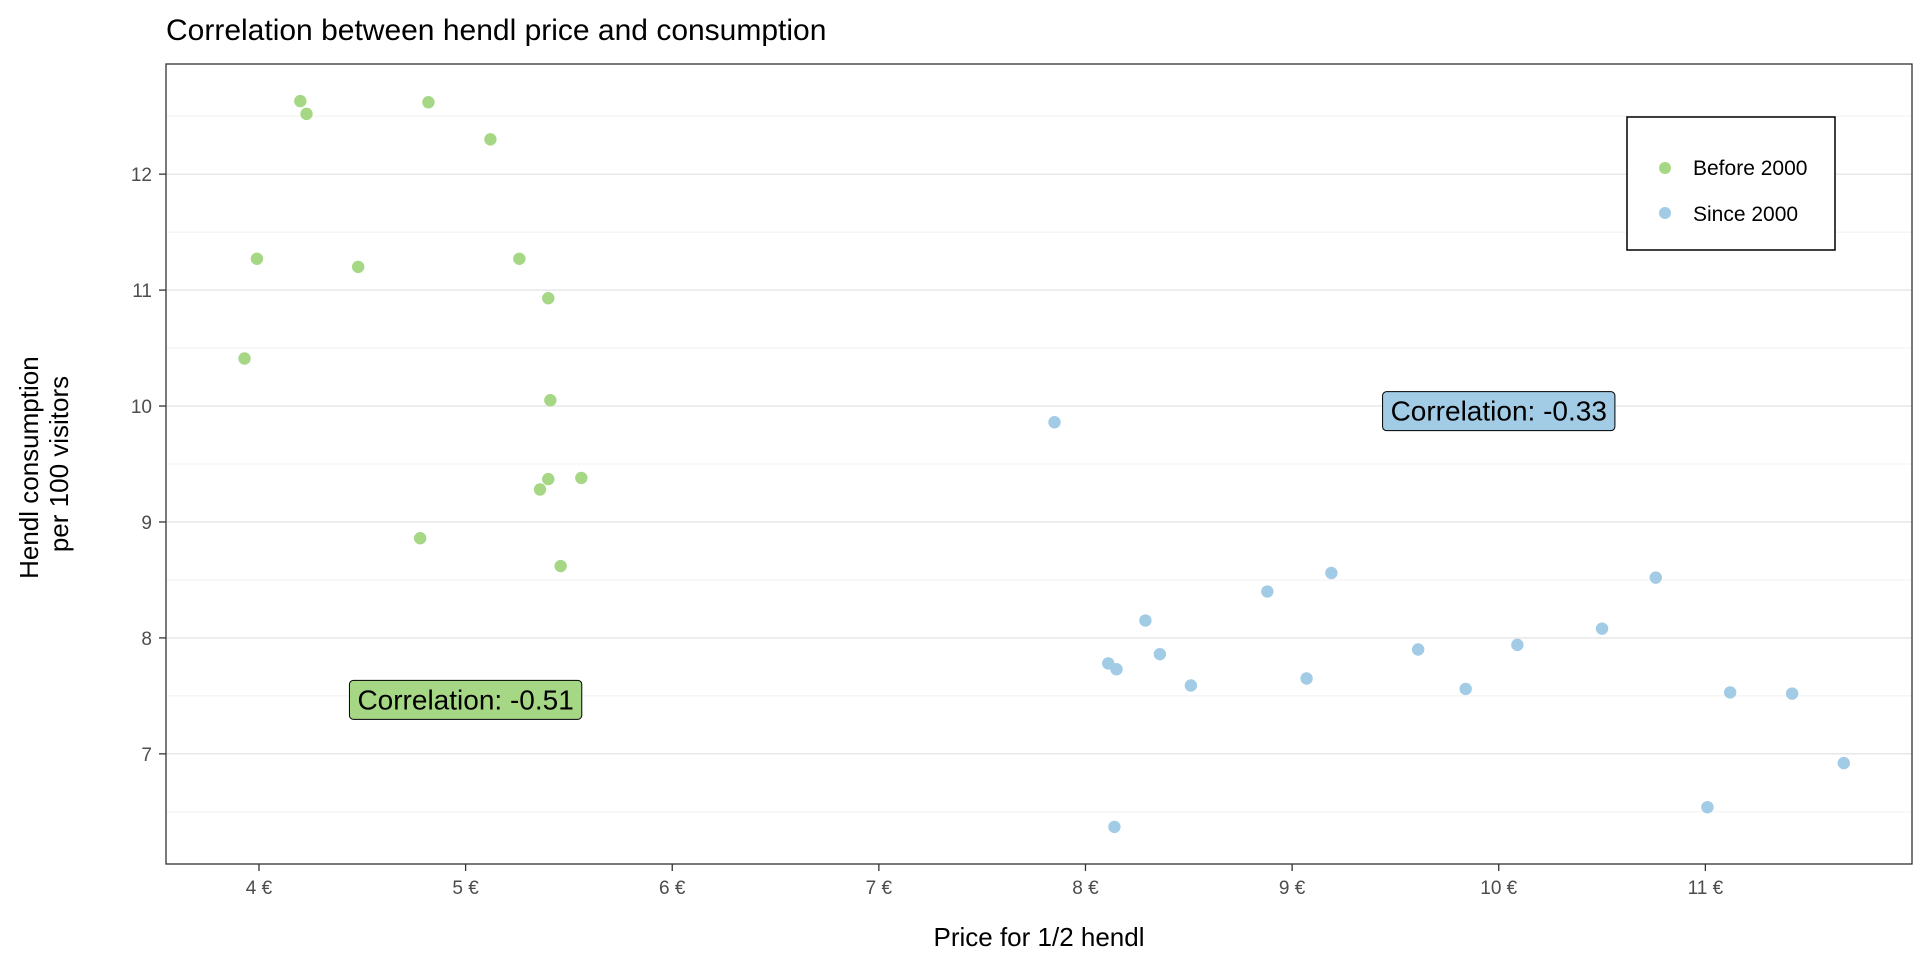 This screenshot has width=1920, height=960. What do you see at coordinates (985, 881) in the screenshot?
I see `x-axis: 4 € 5 € 6 € 7 € 8 € 9 € 10 € 11 €` at bounding box center [985, 881].